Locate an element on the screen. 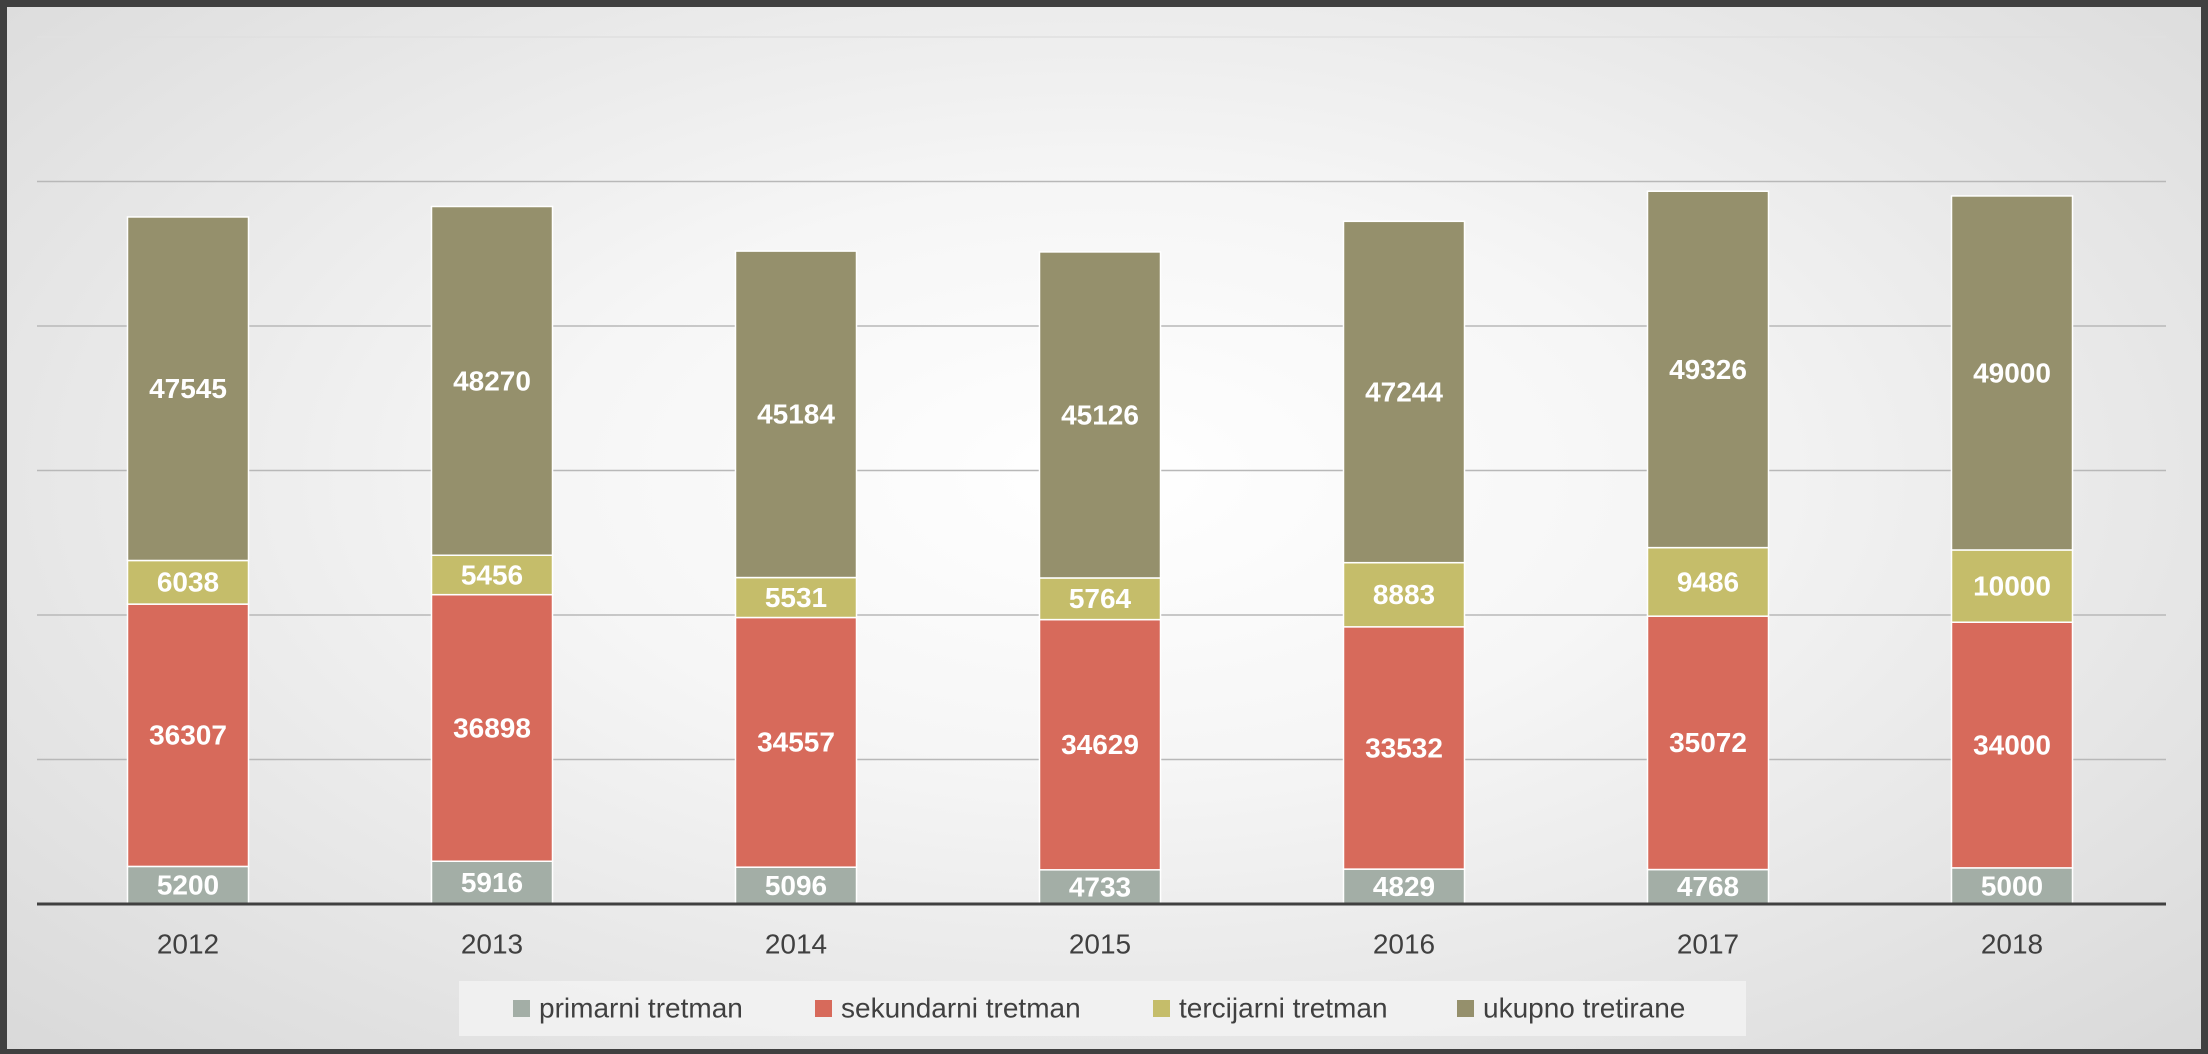 The width and height of the screenshot is (2208, 1054). data-label: 5764 is located at coordinates (1100, 598).